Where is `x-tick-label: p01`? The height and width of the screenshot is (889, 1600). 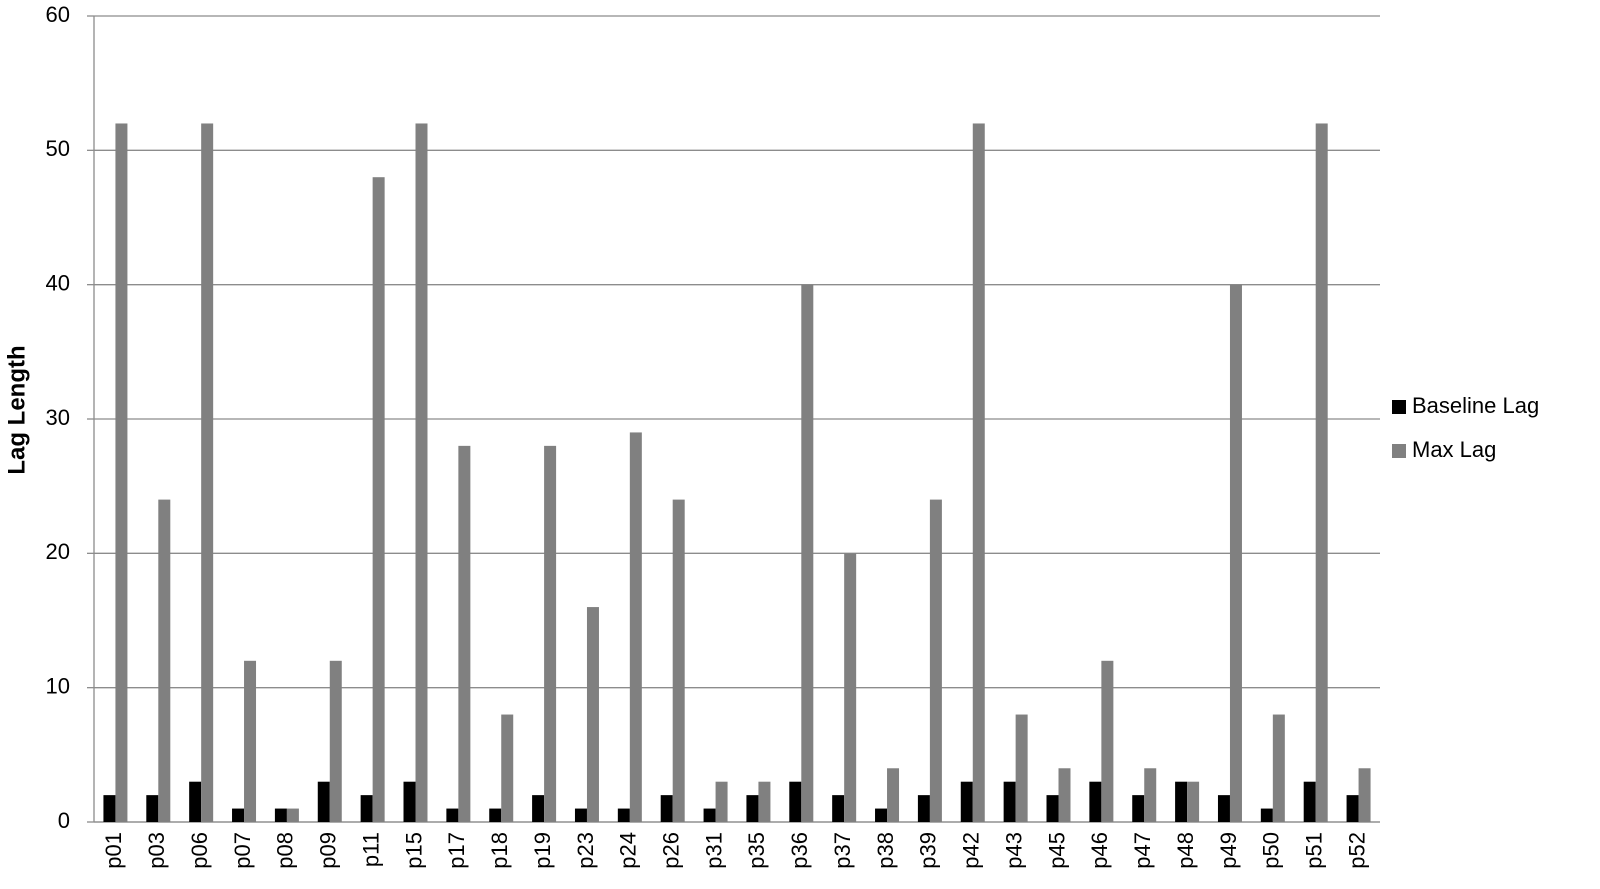 x-tick-label: p01 is located at coordinates (113, 850).